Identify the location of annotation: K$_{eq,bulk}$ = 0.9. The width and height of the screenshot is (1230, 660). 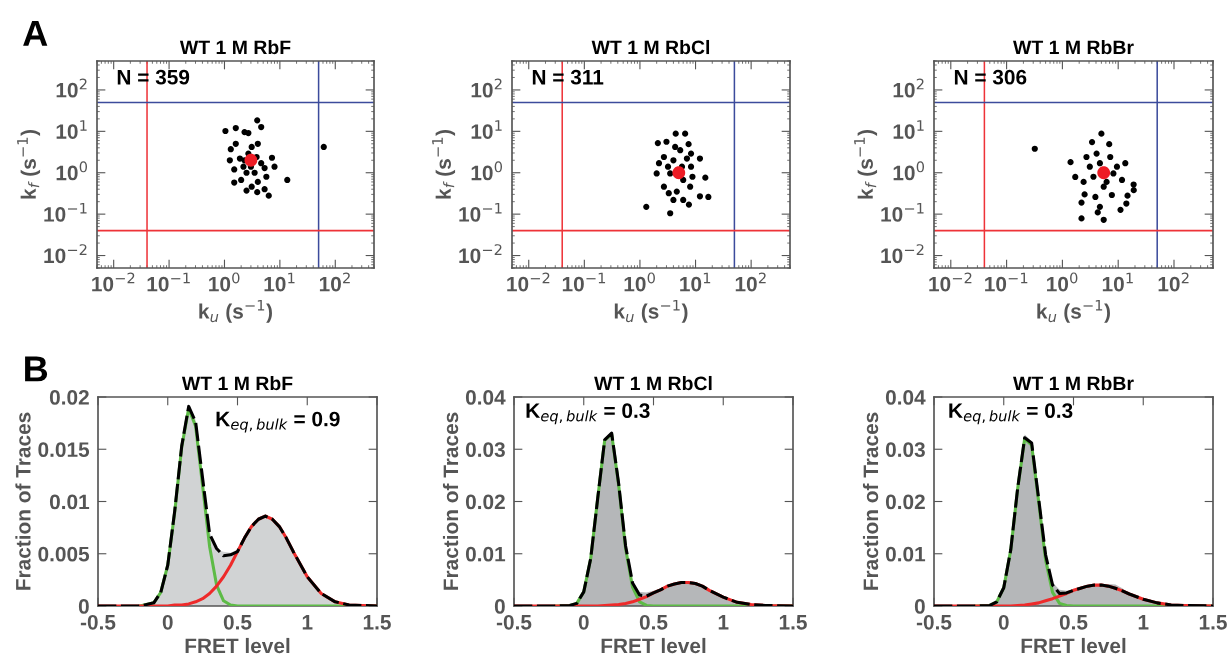
(278, 422).